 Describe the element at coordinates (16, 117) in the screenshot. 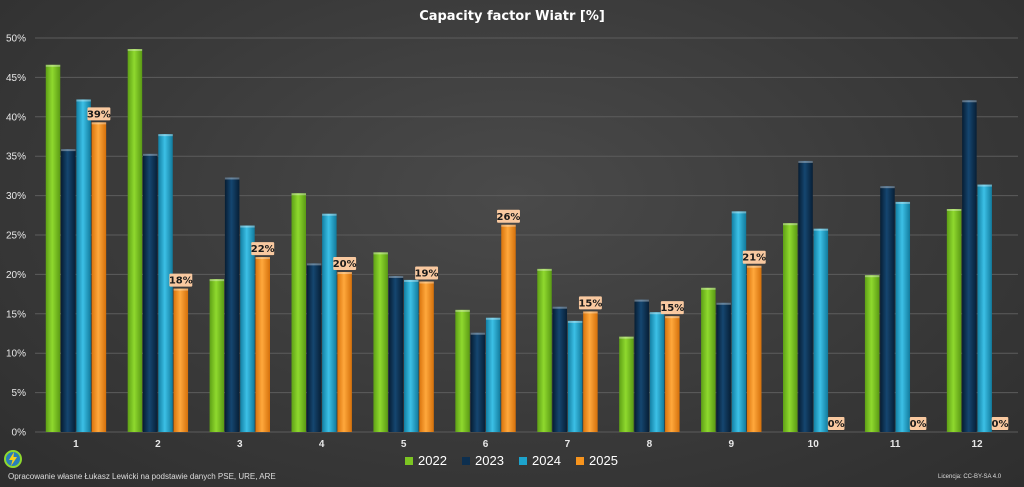

I see `y-tick-label: 40%` at that location.